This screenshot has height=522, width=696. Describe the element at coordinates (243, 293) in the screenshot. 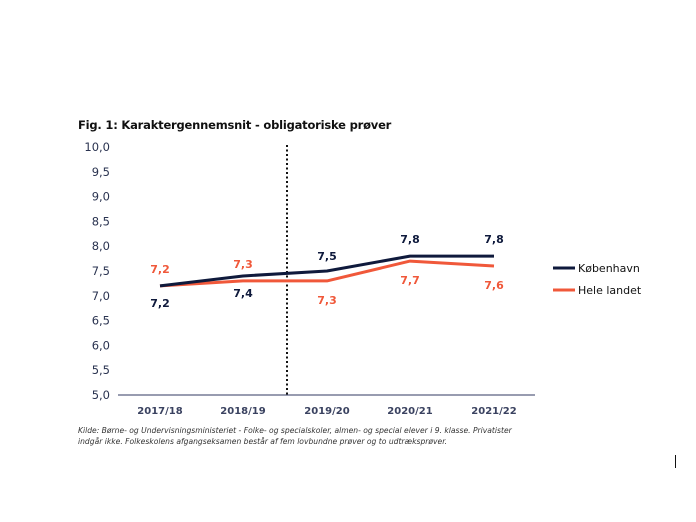

I see `data-label: 7,4` at that location.